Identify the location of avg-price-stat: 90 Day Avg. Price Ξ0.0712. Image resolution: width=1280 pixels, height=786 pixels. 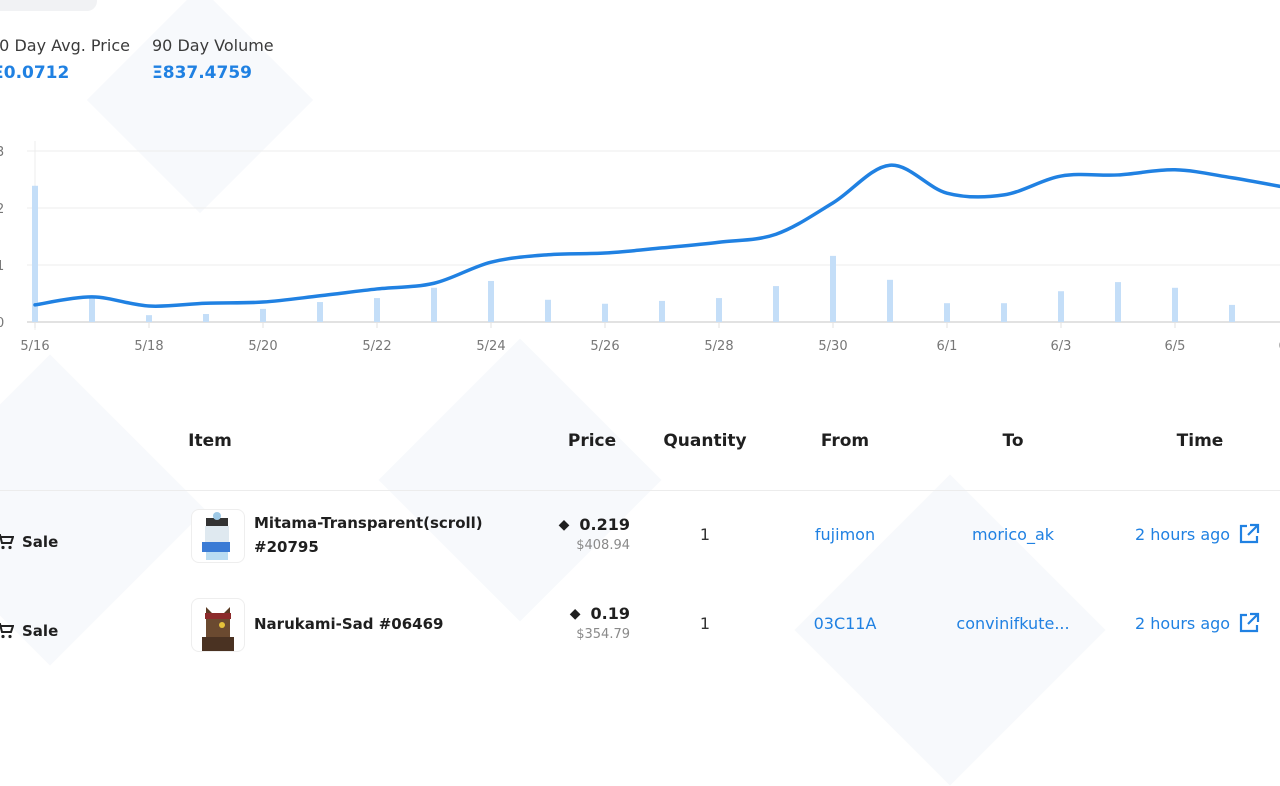
(65, 59).